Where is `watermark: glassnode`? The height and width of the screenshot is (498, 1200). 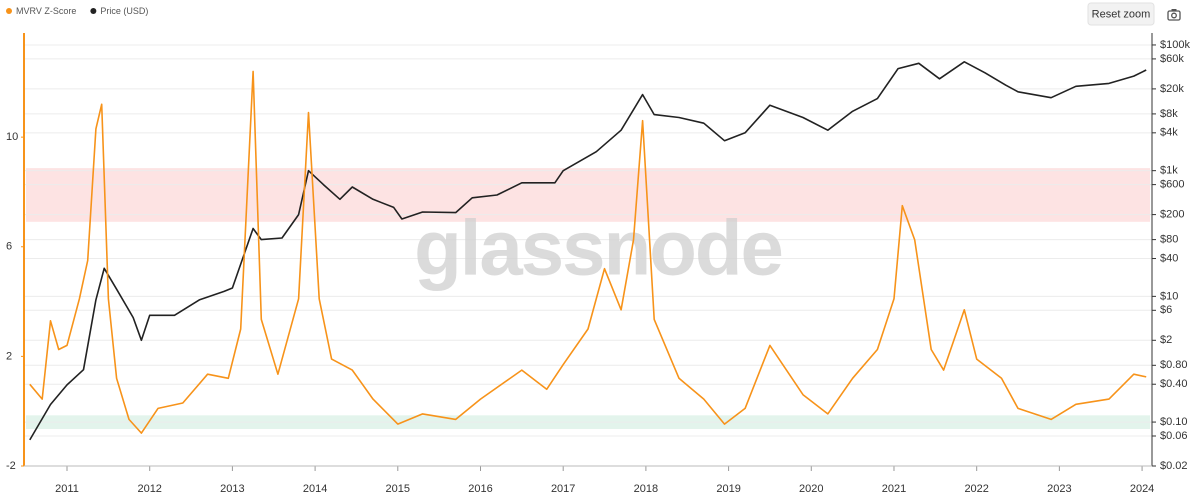 watermark: glassnode is located at coordinates (598, 248).